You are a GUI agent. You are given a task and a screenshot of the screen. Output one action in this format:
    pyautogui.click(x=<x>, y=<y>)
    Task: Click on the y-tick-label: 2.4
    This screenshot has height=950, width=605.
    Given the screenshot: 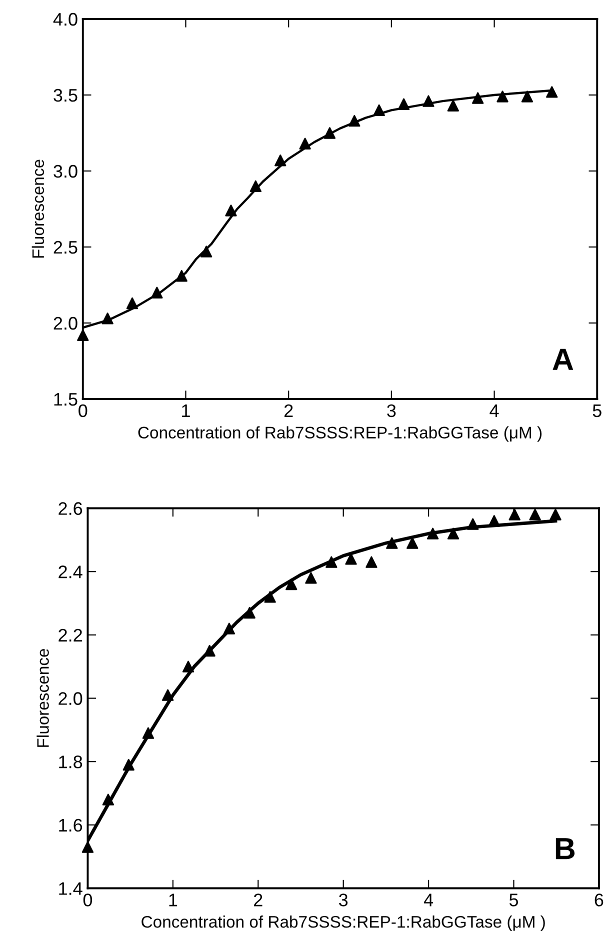 What is the action you would take?
    pyautogui.click(x=70, y=572)
    